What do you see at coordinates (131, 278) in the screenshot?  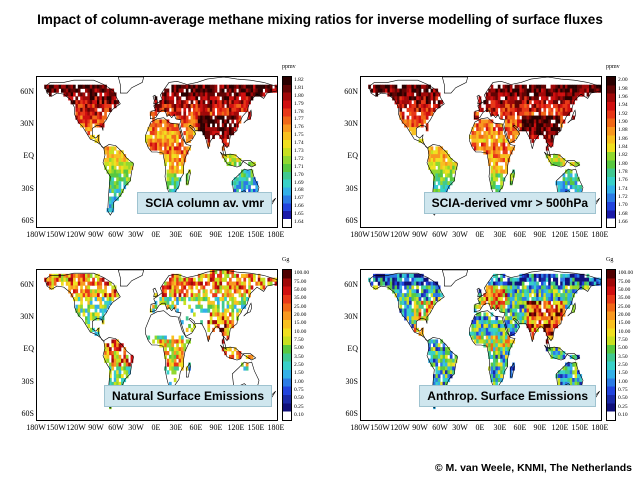 I see `coastline` at bounding box center [131, 278].